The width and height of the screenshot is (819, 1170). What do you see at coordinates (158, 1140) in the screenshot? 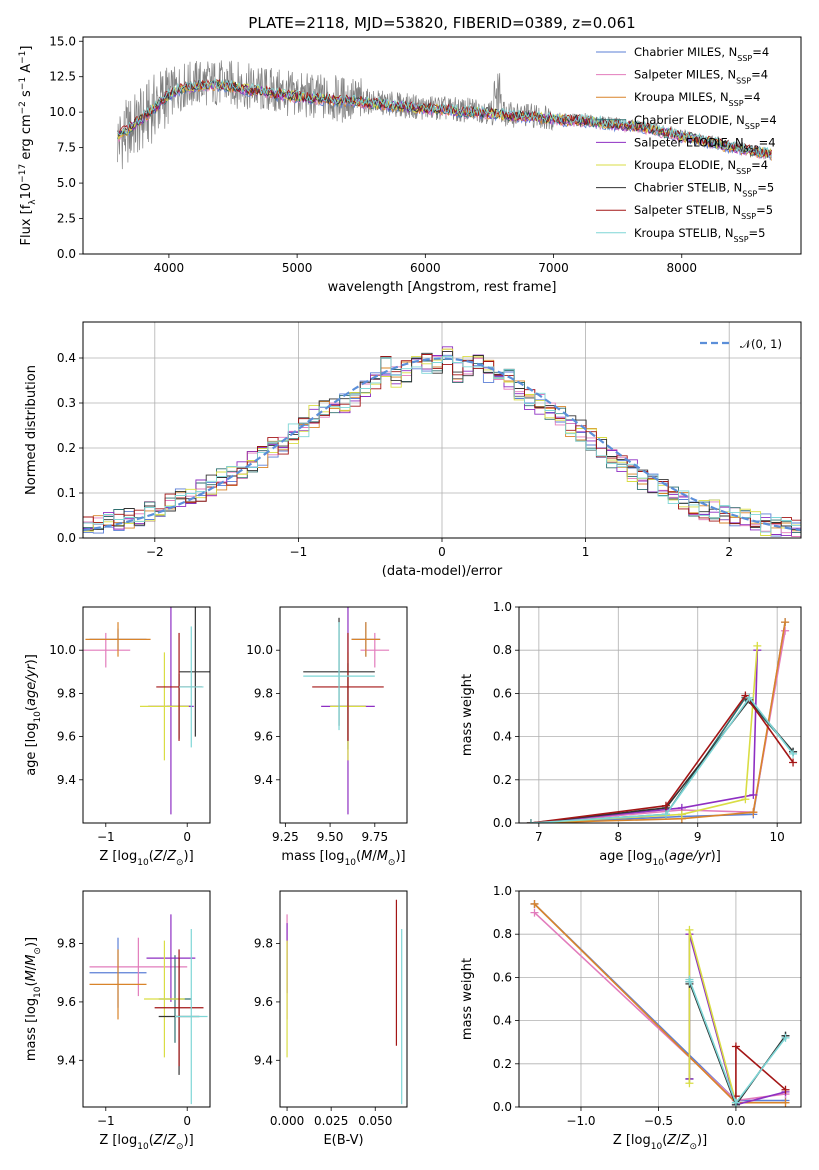
I see `mass-vs-Z-xlabel-part-3: Z` at bounding box center [158, 1140].